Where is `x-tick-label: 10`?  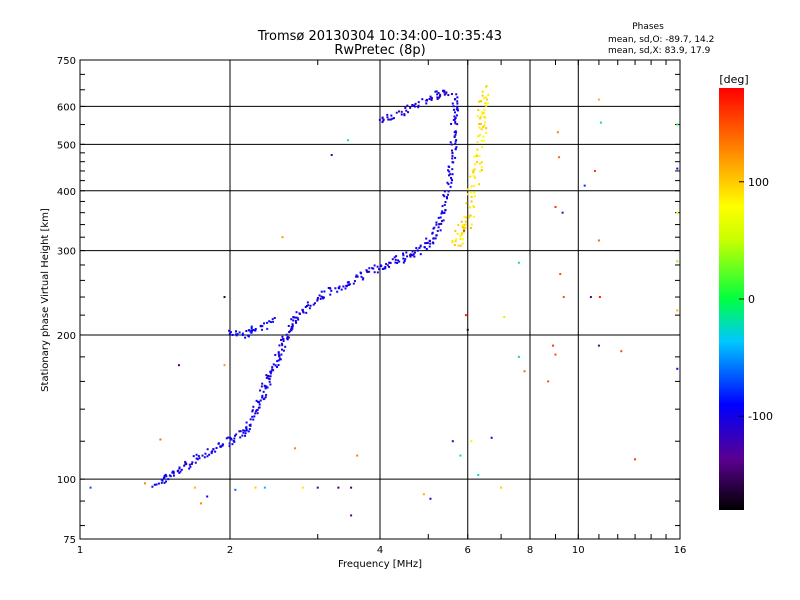
x-tick-label: 10 is located at coordinates (578, 550).